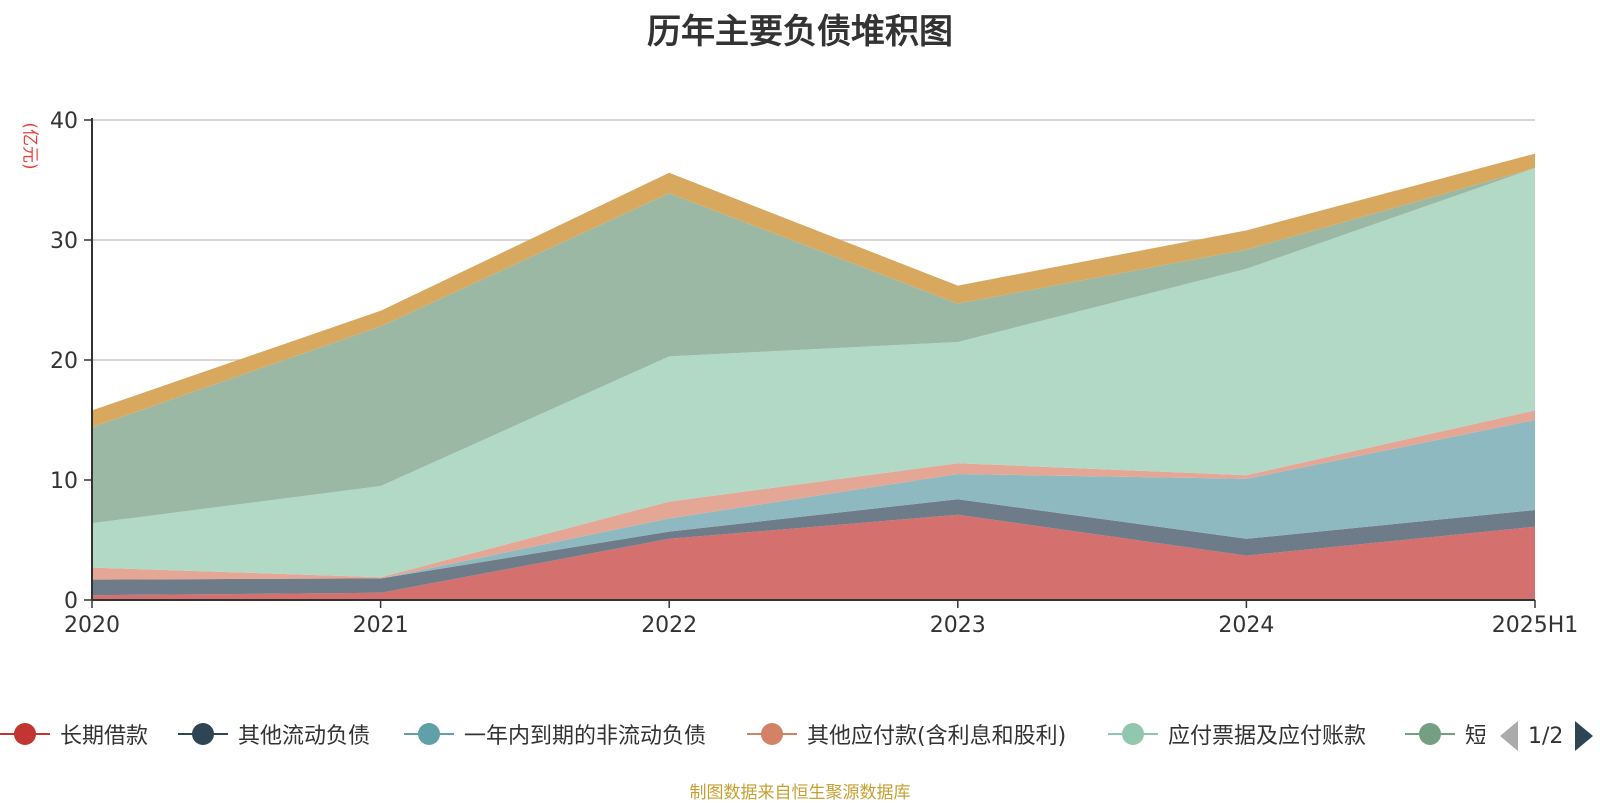 This screenshot has width=1600, height=803. Describe the element at coordinates (585, 734) in the screenshot. I see `legend-label: 一年内到期的非流动负债` at that location.